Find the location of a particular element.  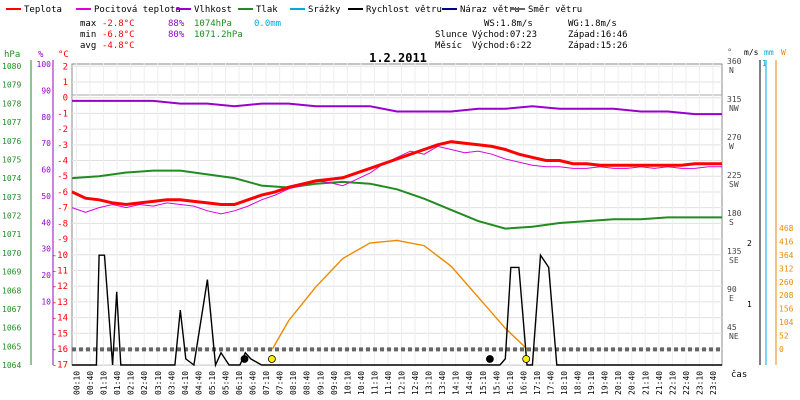

humidity-tick-label: 100 is located at coordinates (44, 64).